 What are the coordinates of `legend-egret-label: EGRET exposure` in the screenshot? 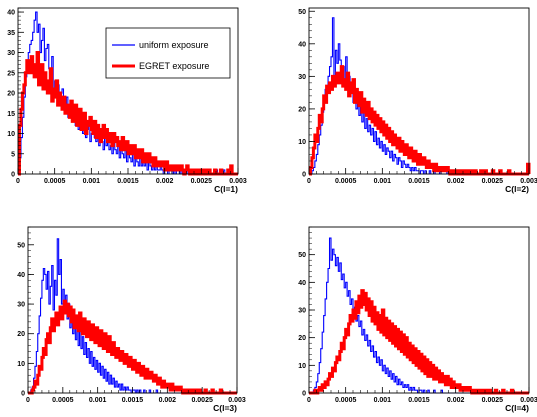 It's located at (174, 66).